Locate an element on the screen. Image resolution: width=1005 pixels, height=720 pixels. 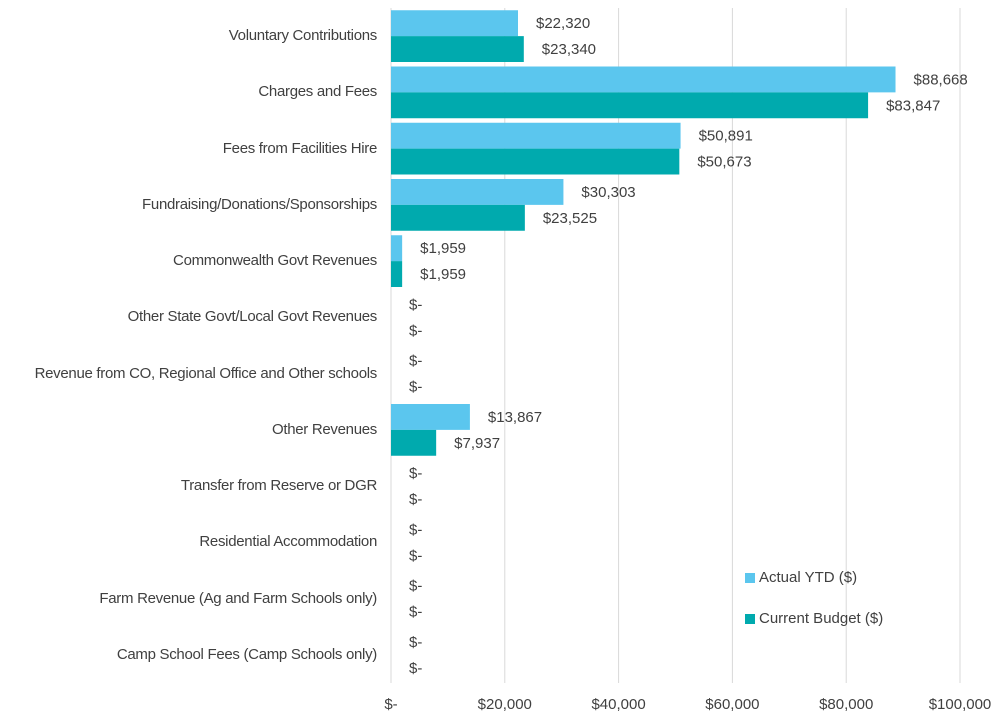
value-label: $30,303 is located at coordinates (608, 192).